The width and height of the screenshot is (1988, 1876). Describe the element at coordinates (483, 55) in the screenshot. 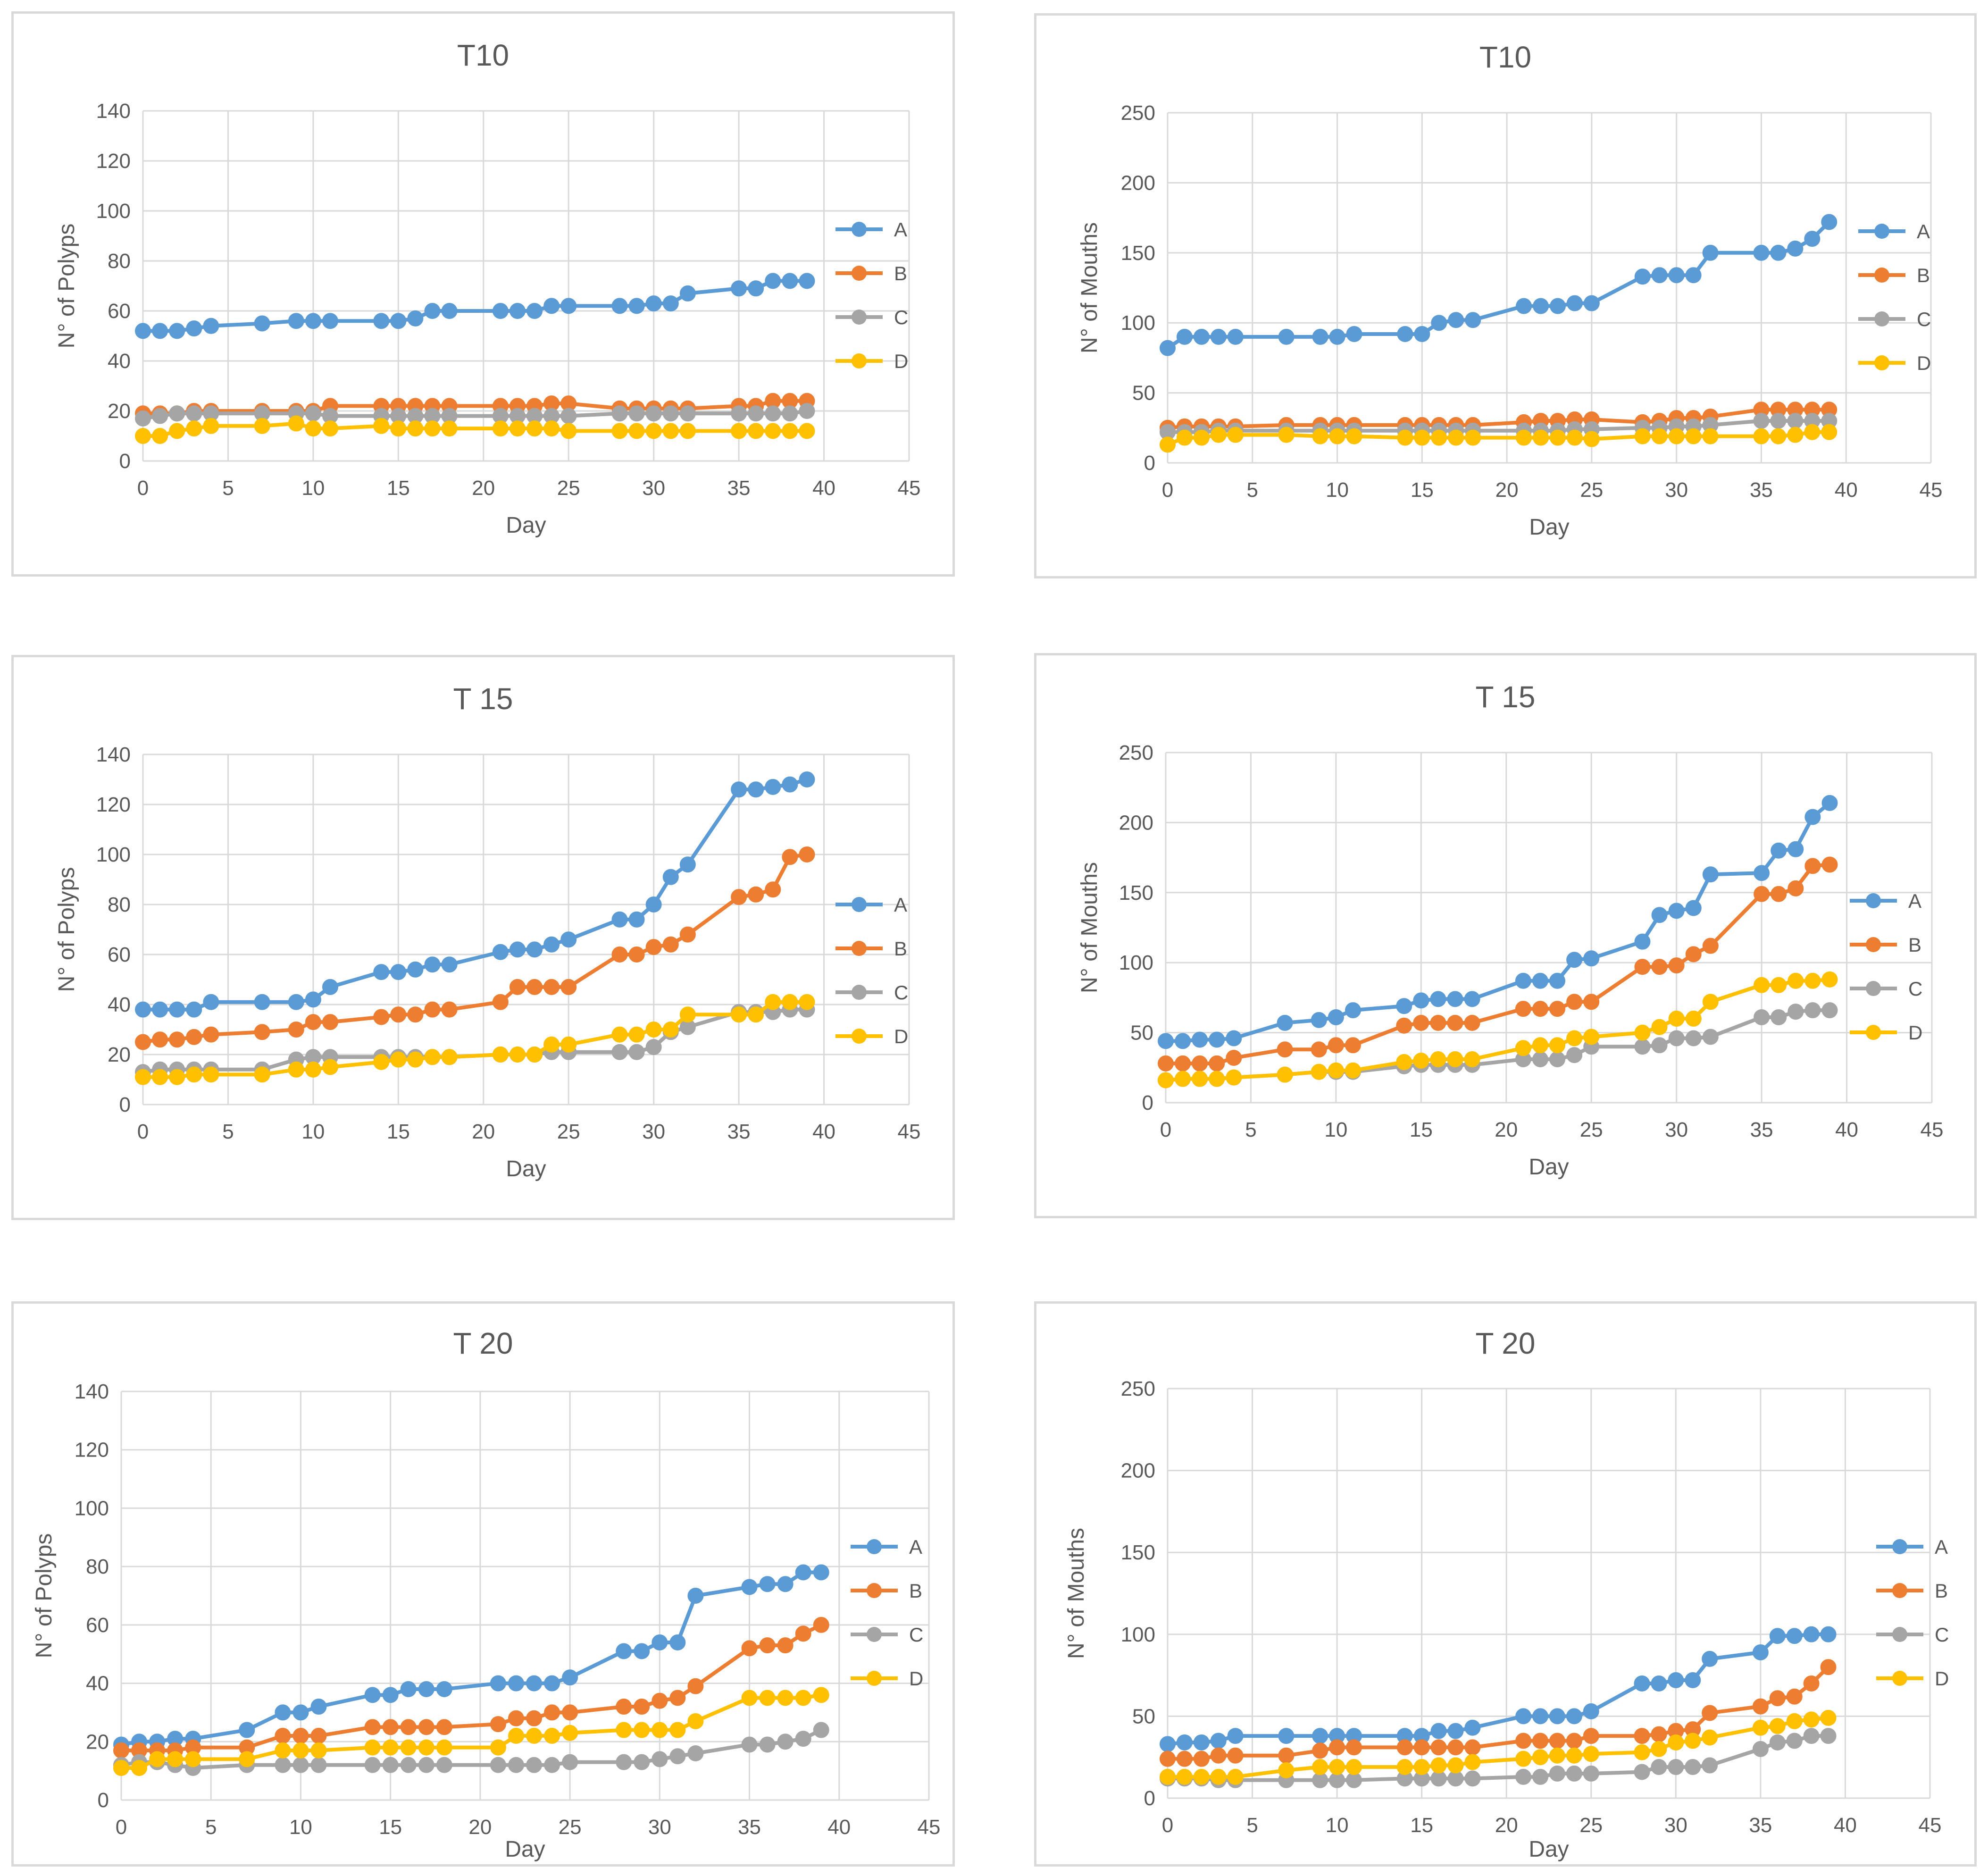

I see `chart-title: T10` at that location.